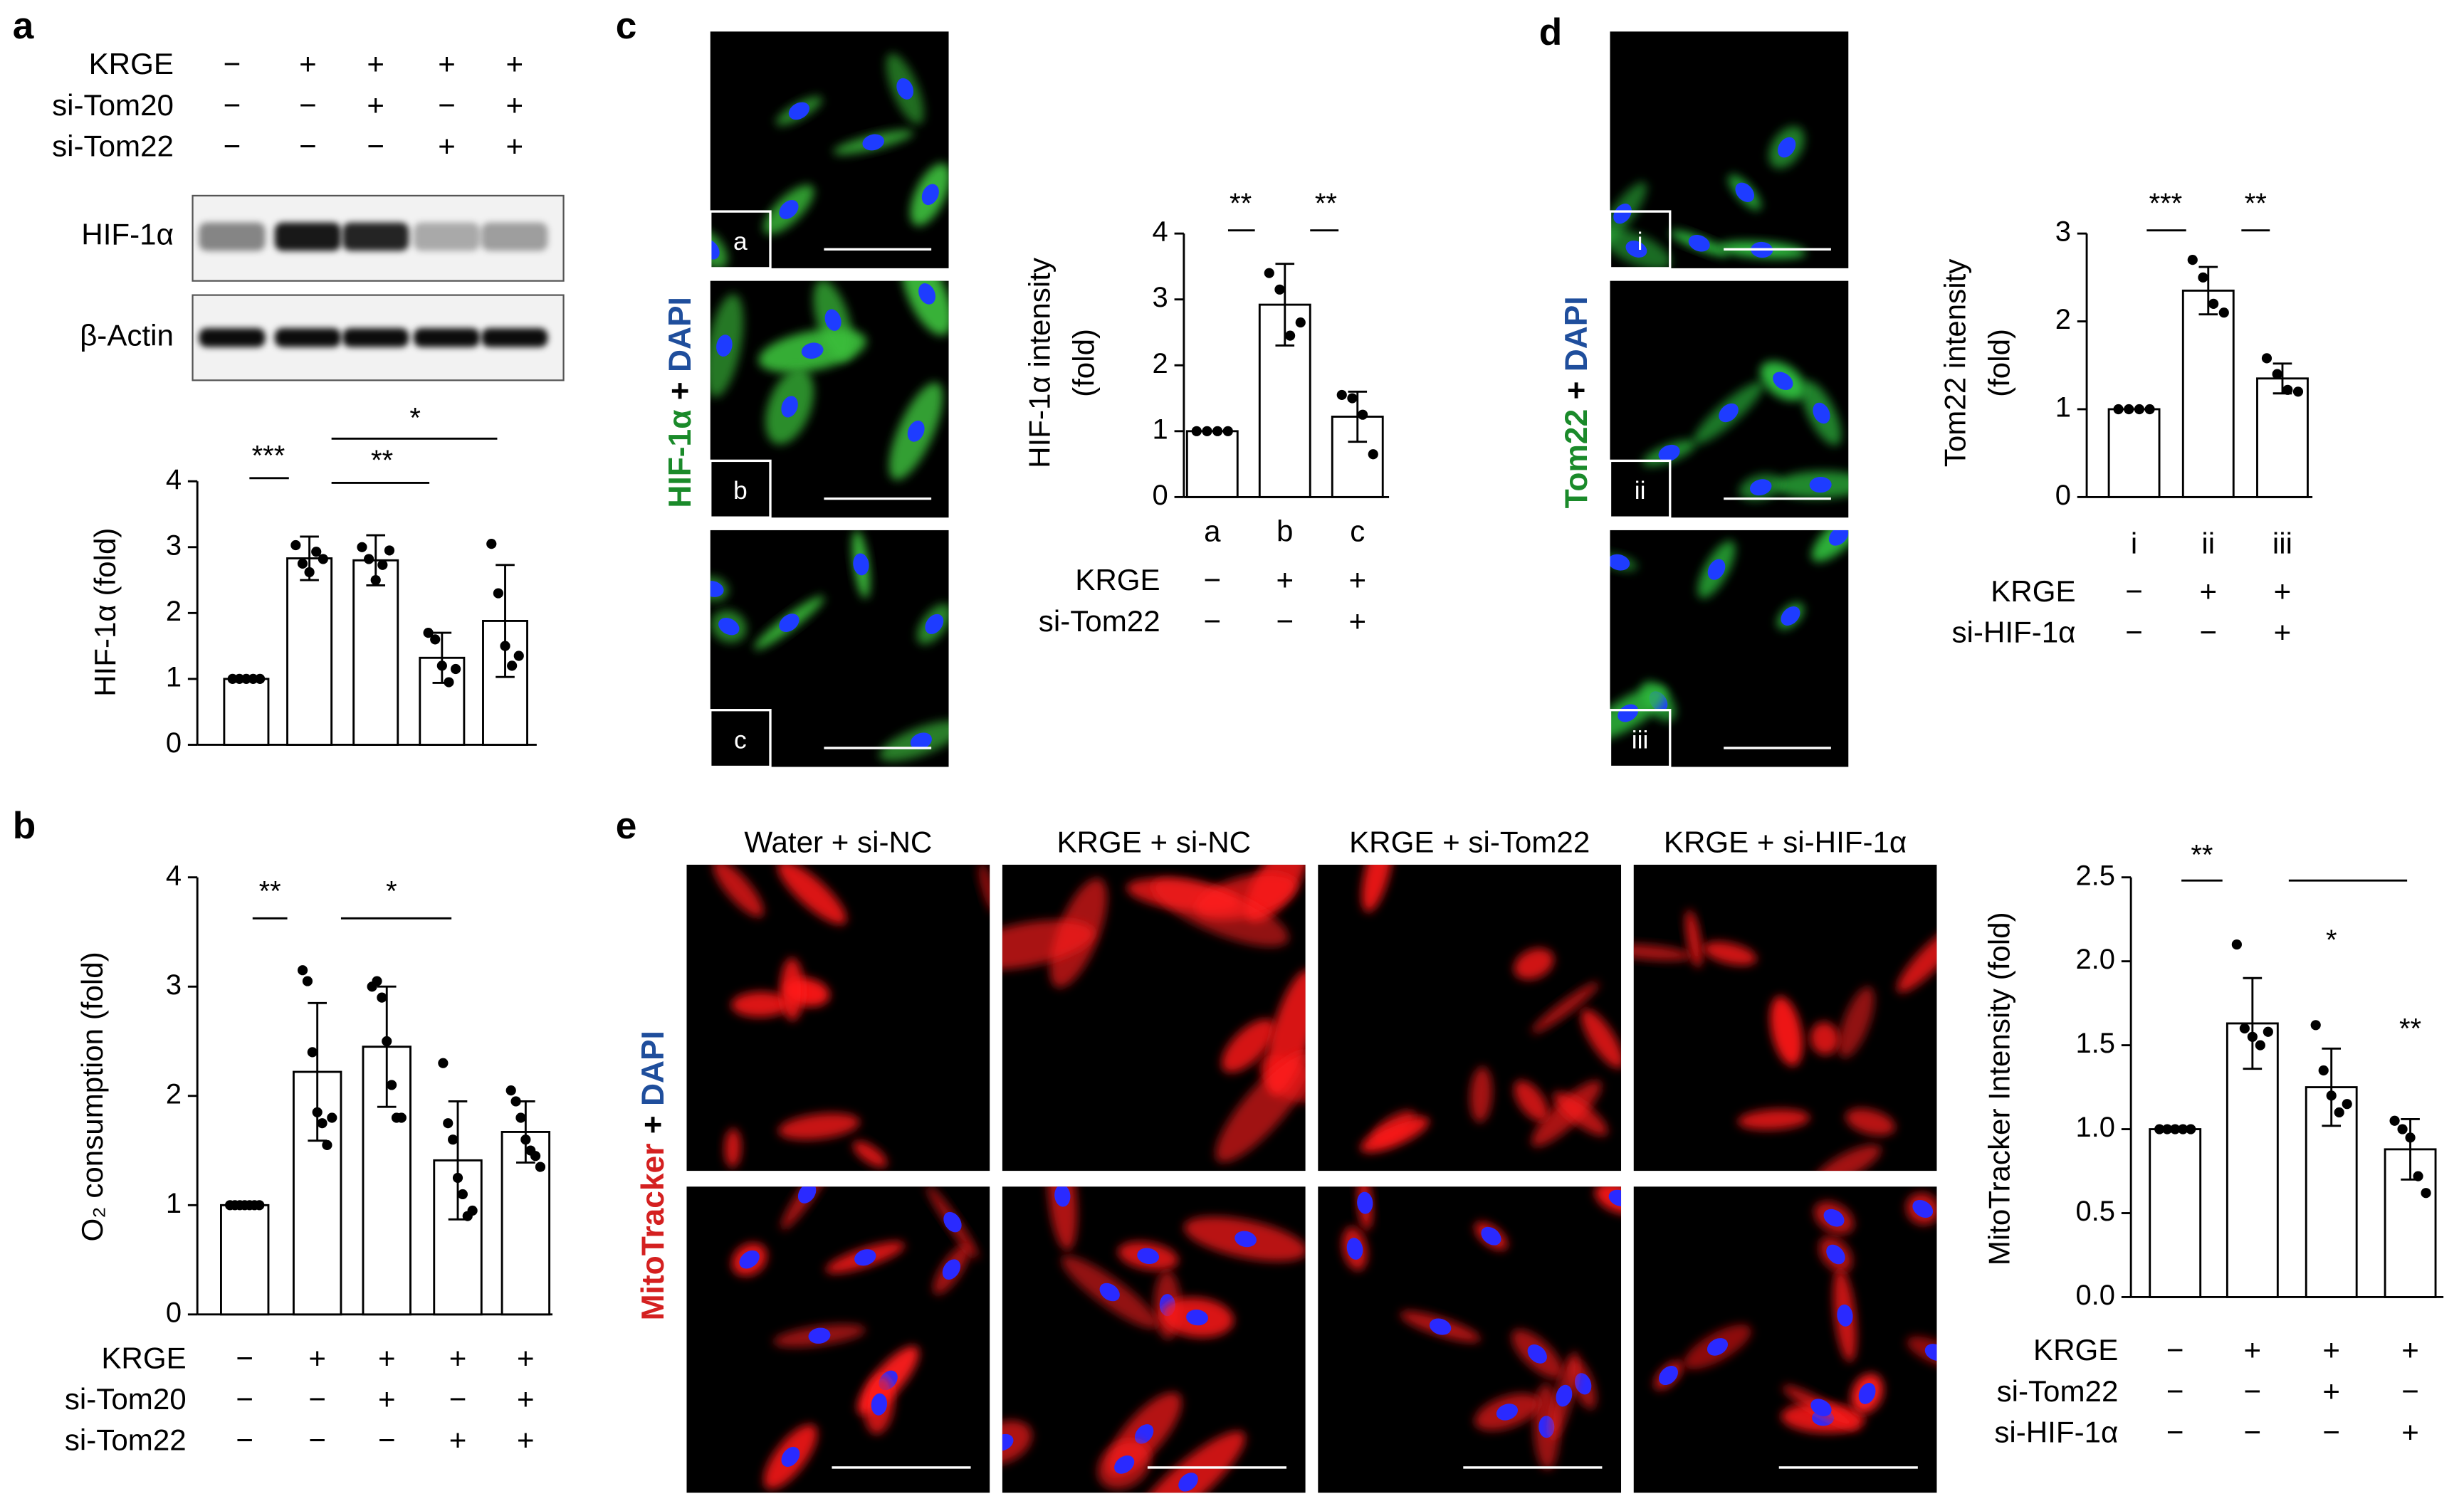 The image size is (2464, 1506). What do you see at coordinates (131, 64) in the screenshot?
I see `condition-name: KRGE` at bounding box center [131, 64].